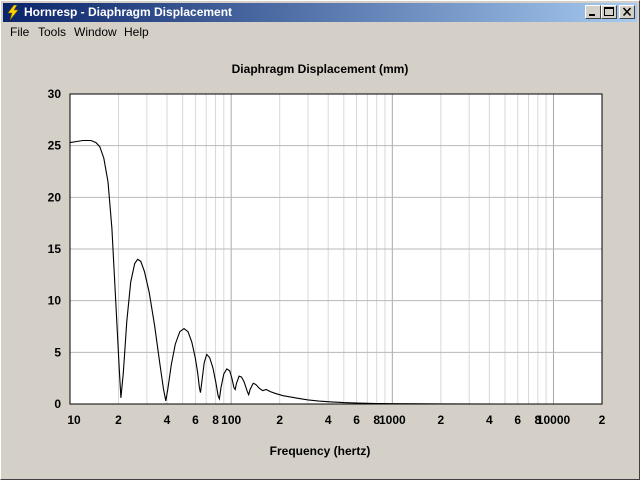  Describe the element at coordinates (57, 352) in the screenshot. I see `y-tick-label: 5` at that location.